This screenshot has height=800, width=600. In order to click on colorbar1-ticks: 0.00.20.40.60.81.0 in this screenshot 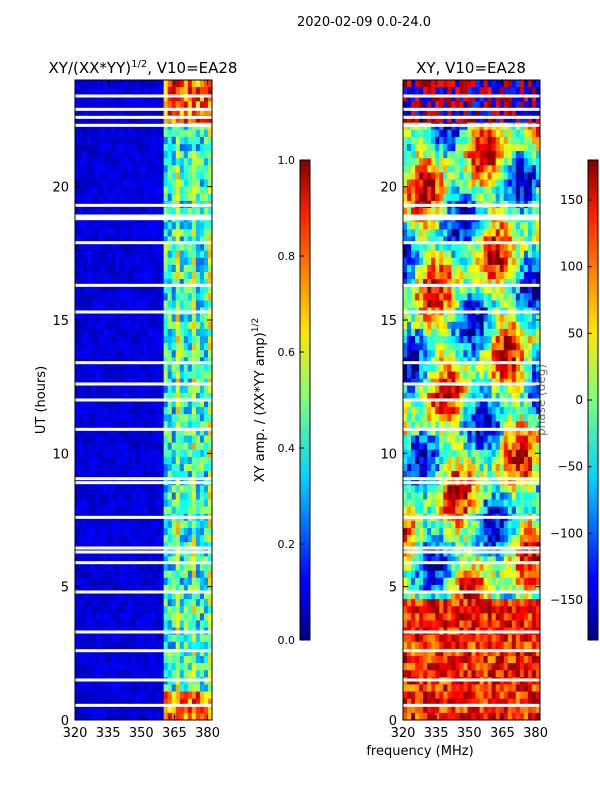, I will do `click(291, 400)`.